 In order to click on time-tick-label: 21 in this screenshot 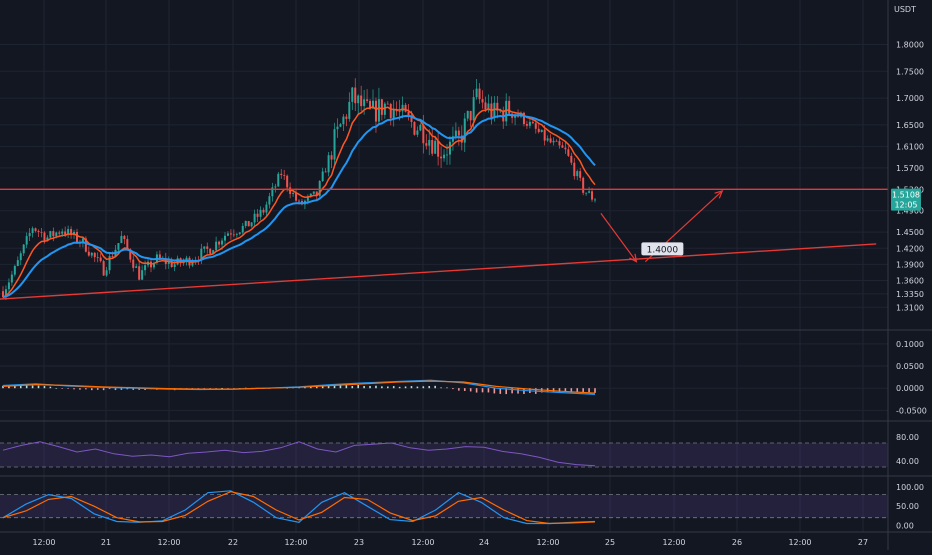, I will do `click(106, 542)`.